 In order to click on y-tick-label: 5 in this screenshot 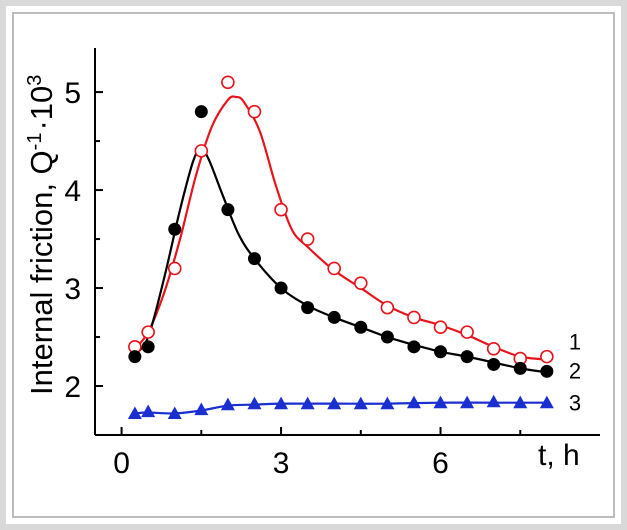, I will do `click(72, 93)`.